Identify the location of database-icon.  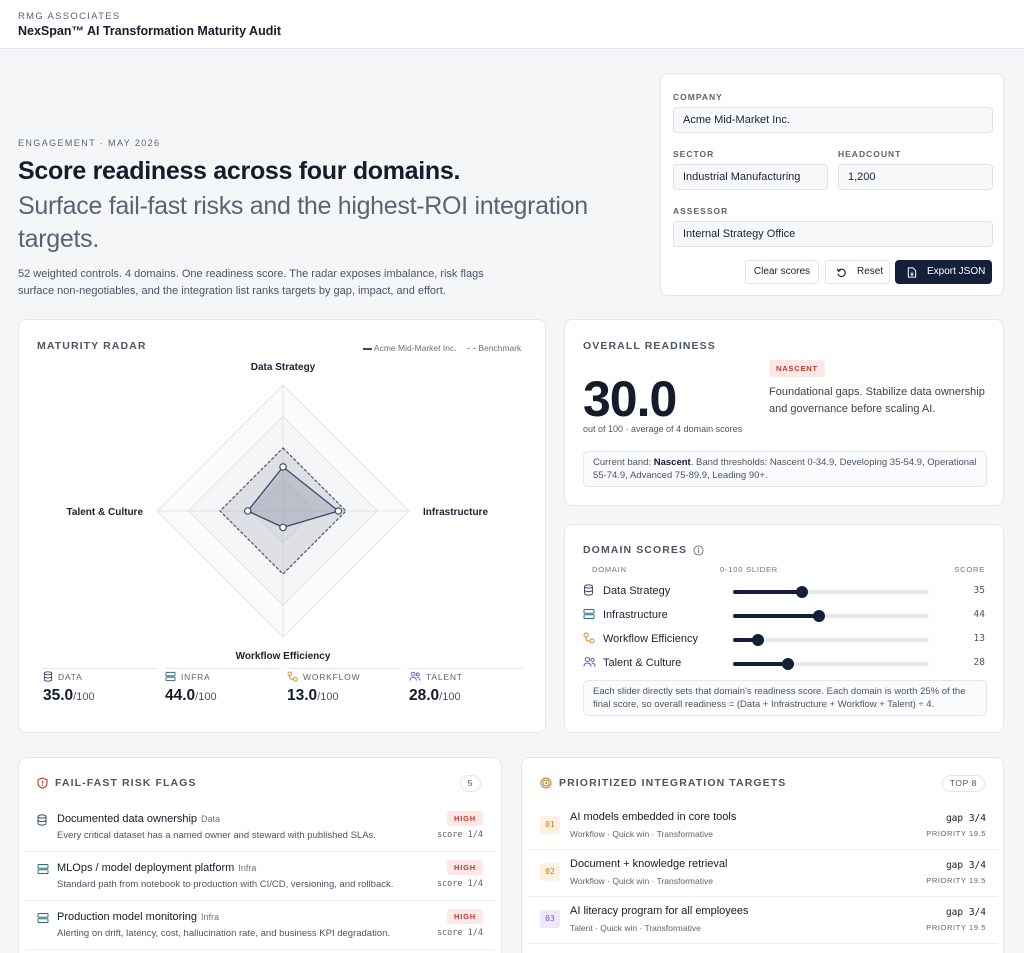
(48, 676).